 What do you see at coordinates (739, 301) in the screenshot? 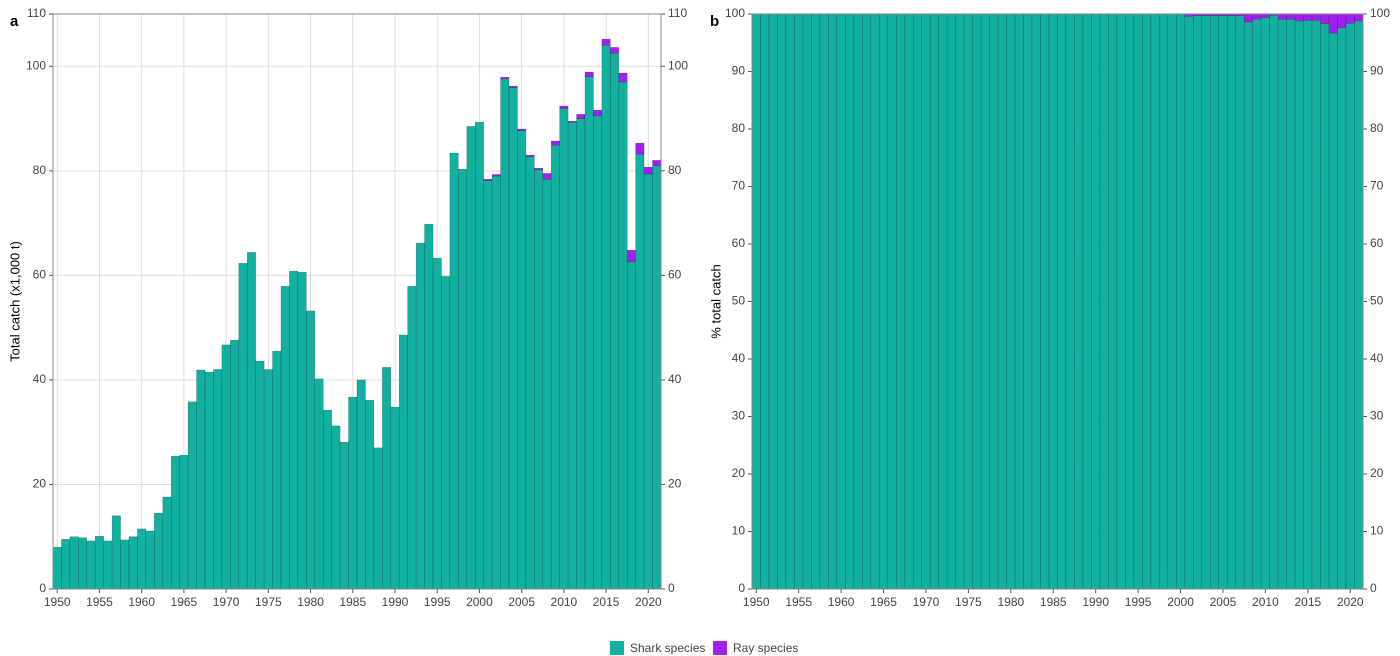
I see `y-tick-label: 50` at bounding box center [739, 301].